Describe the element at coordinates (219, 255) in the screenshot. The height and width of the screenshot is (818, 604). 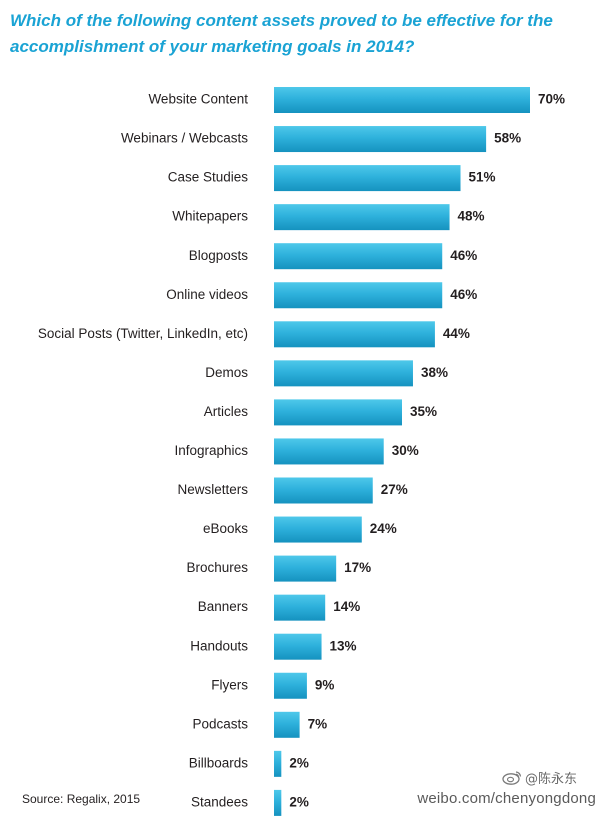
I see `category-label: Blogposts` at that location.